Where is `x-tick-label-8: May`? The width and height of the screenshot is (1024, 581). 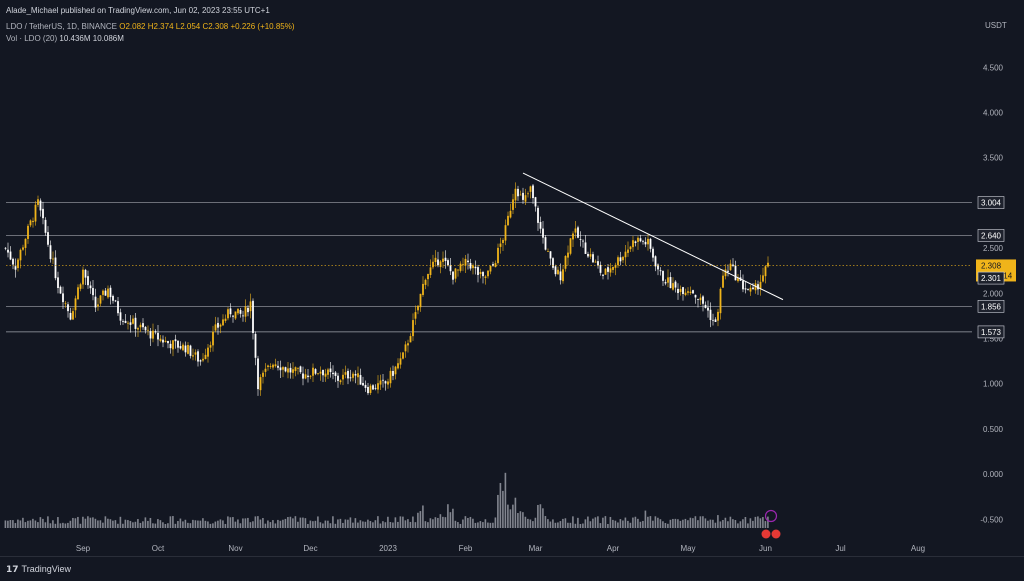
x-tick-label-8: May is located at coordinates (687, 548).